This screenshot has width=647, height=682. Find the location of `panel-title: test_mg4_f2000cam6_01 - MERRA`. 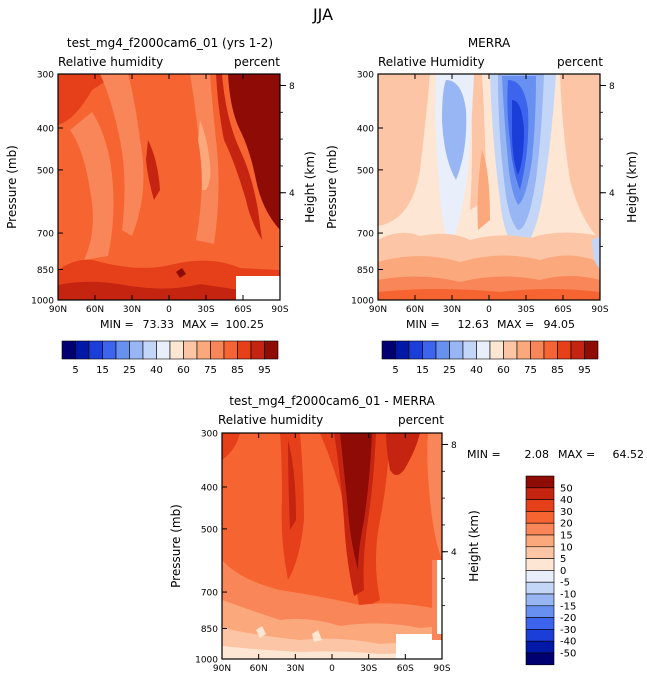

panel-title: test_mg4_f2000cam6_01 - MERRA is located at coordinates (332, 401).